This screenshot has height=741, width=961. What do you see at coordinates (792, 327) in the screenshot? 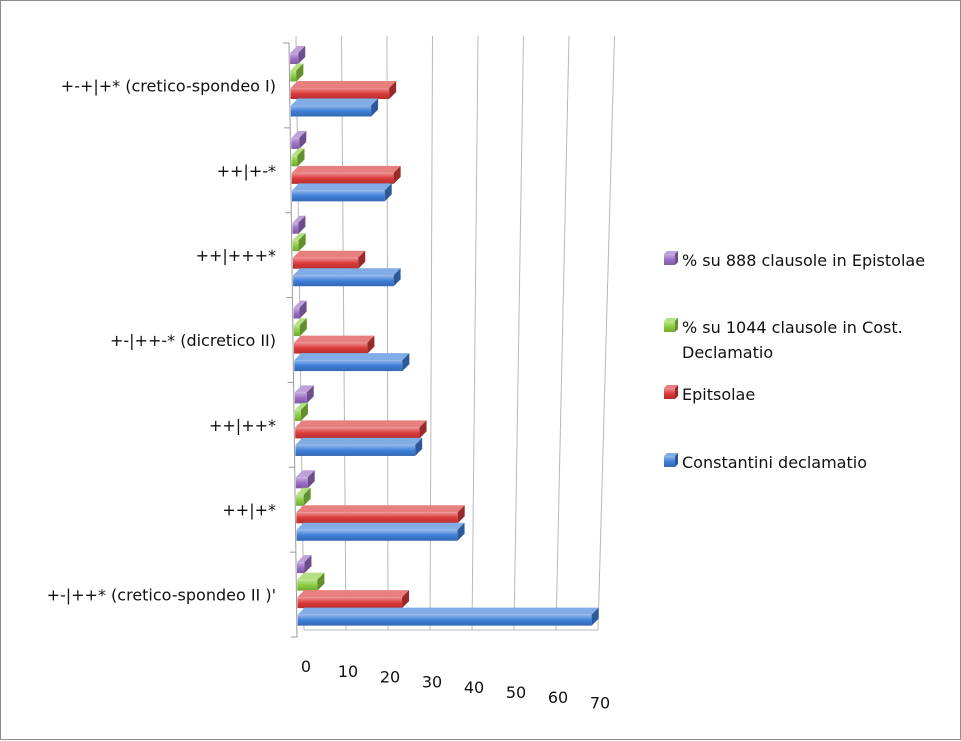
I see `legend-label-line: % su 1044 clausole in Cost.` at bounding box center [792, 327].